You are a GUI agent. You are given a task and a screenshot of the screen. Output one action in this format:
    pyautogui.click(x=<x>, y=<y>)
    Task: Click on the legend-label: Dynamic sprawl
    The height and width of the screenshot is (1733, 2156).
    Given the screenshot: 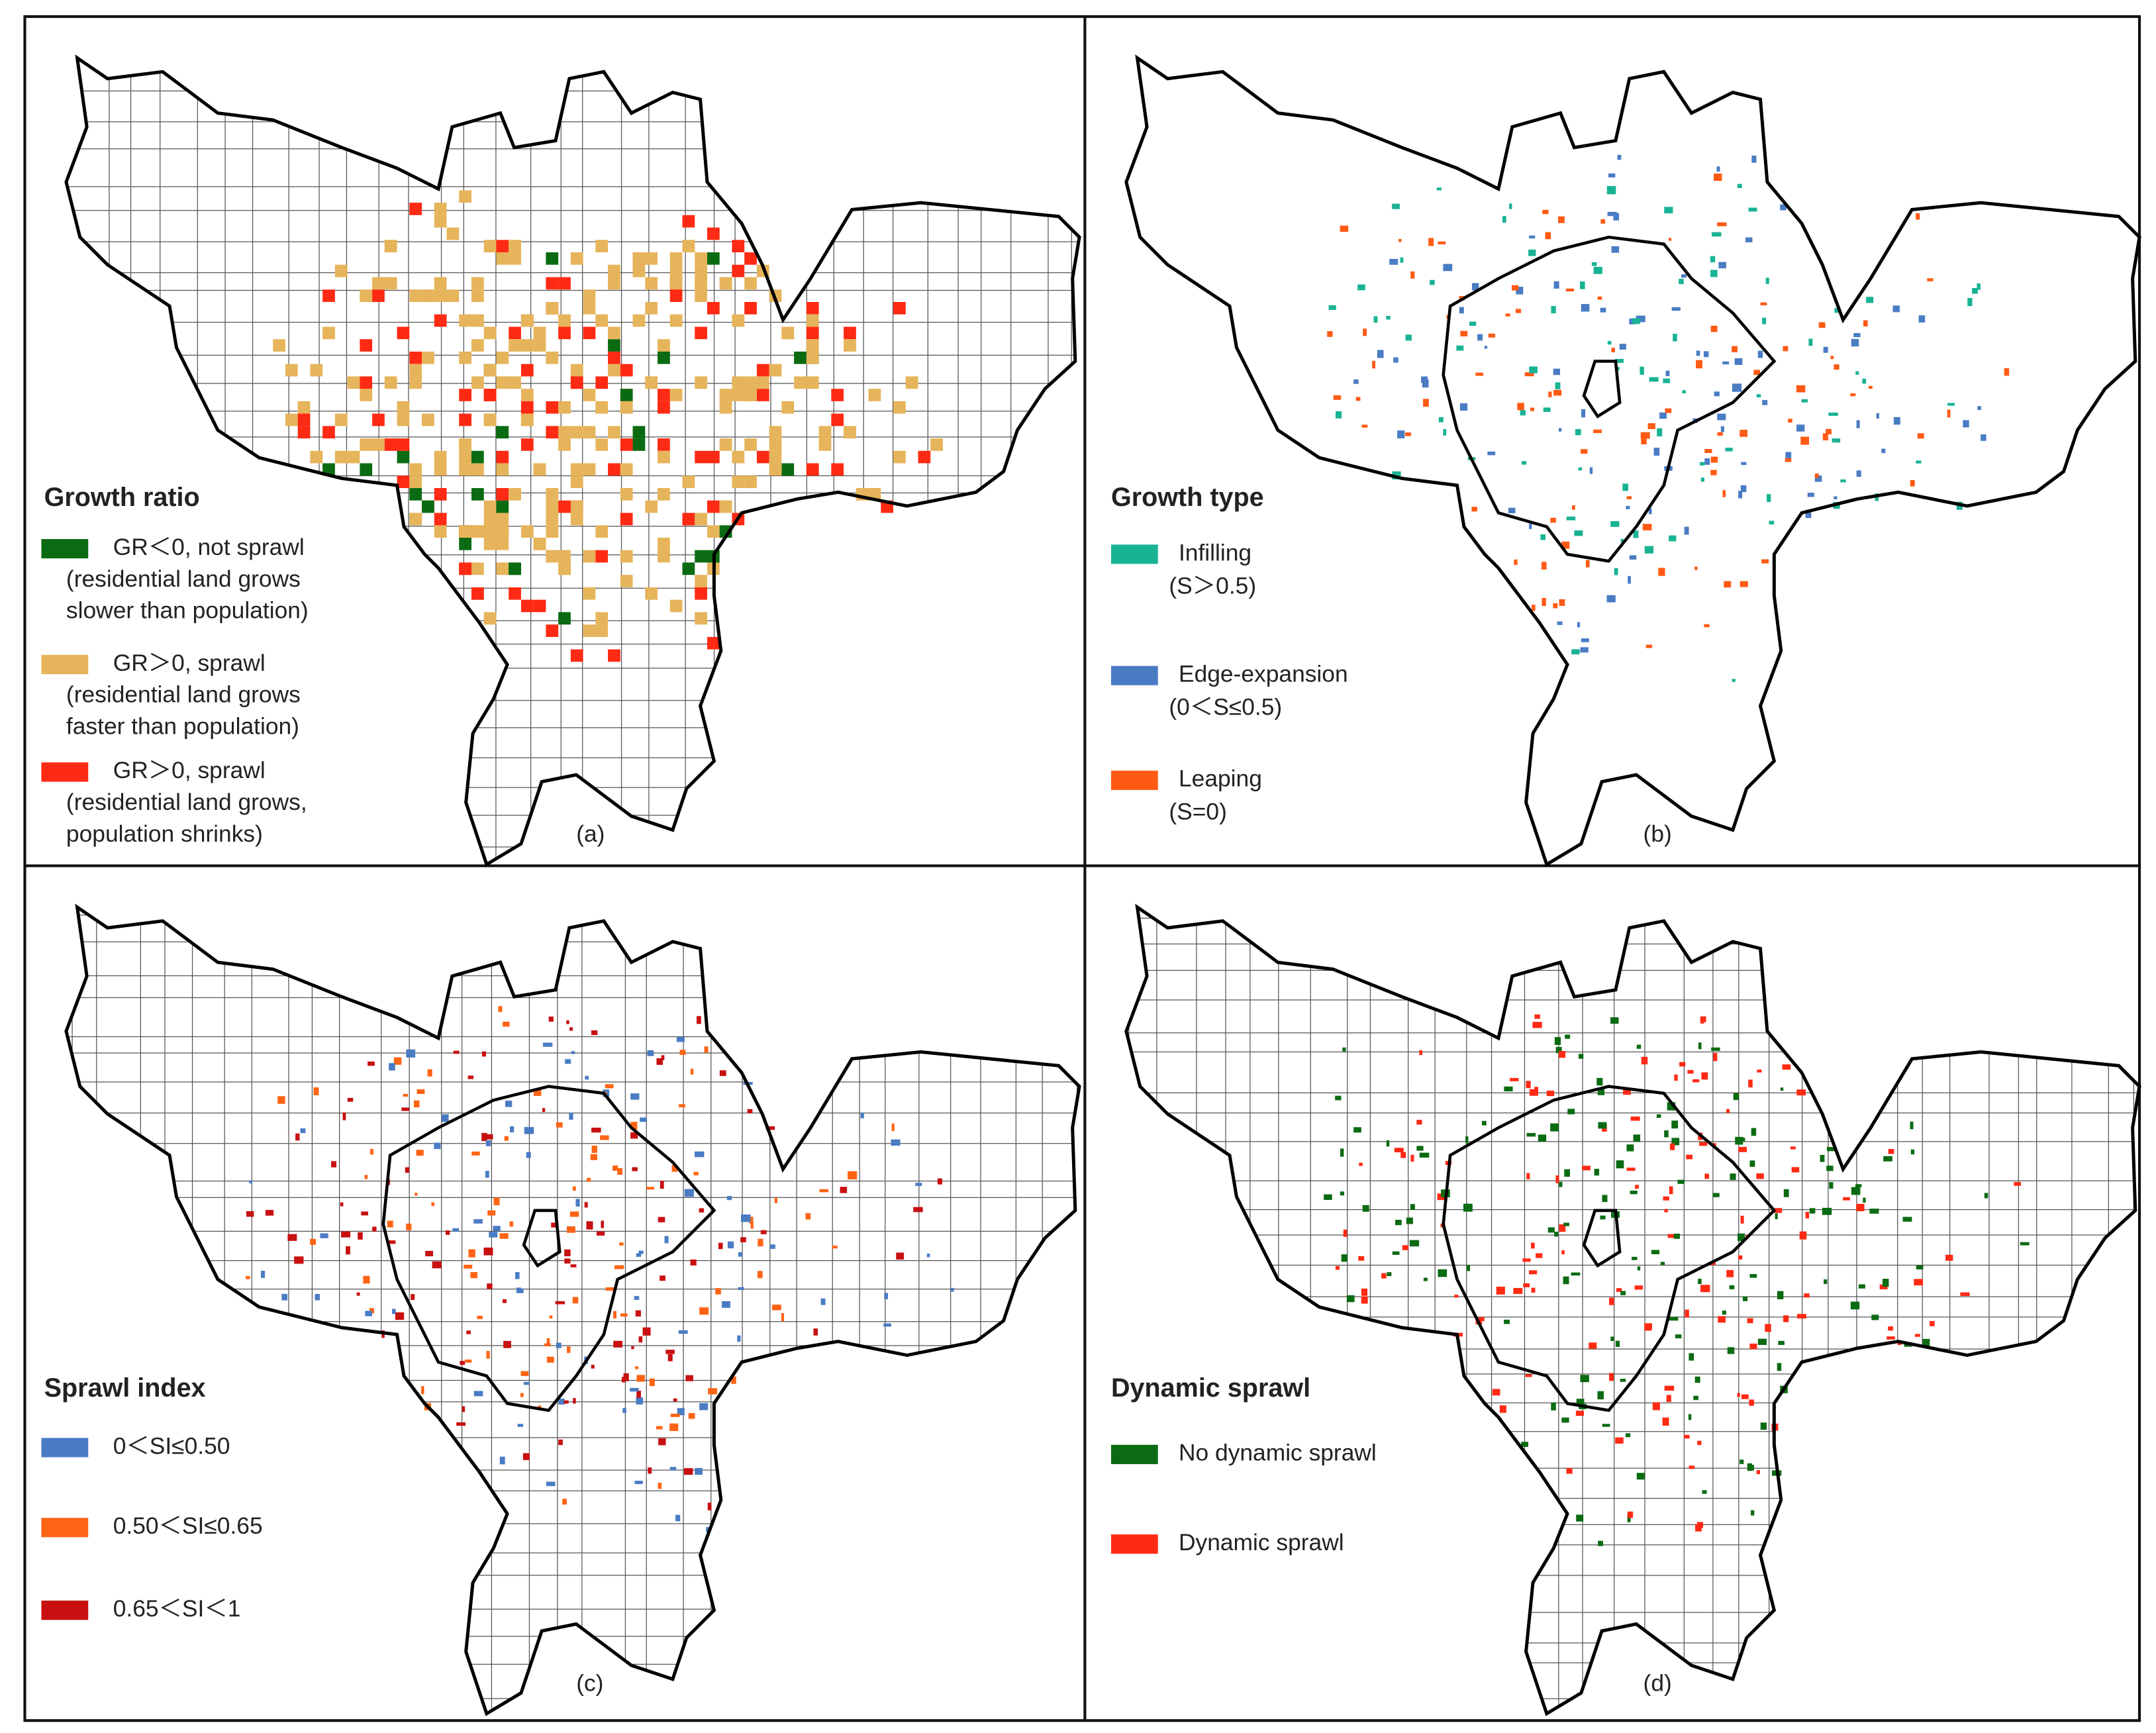 What is the action you would take?
    pyautogui.click(x=1261, y=1543)
    